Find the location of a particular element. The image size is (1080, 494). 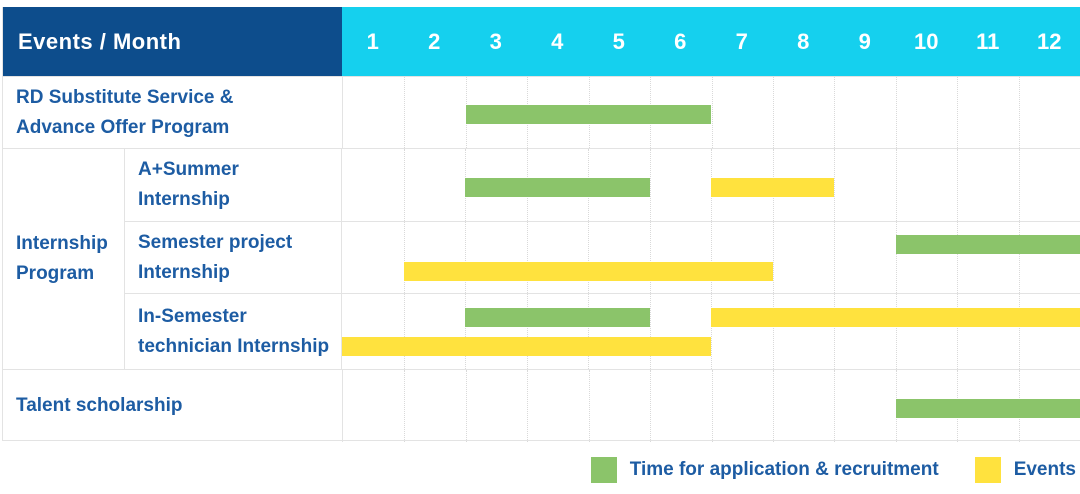

row-label: Semester project Internship is located at coordinates (233, 257).